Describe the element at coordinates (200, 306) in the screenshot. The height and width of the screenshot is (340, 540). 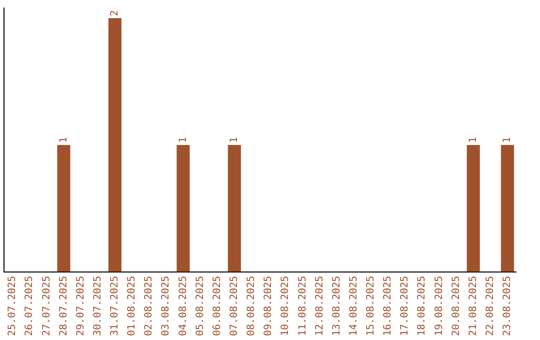
I see `x-tick-label: 05.08.2025` at that location.